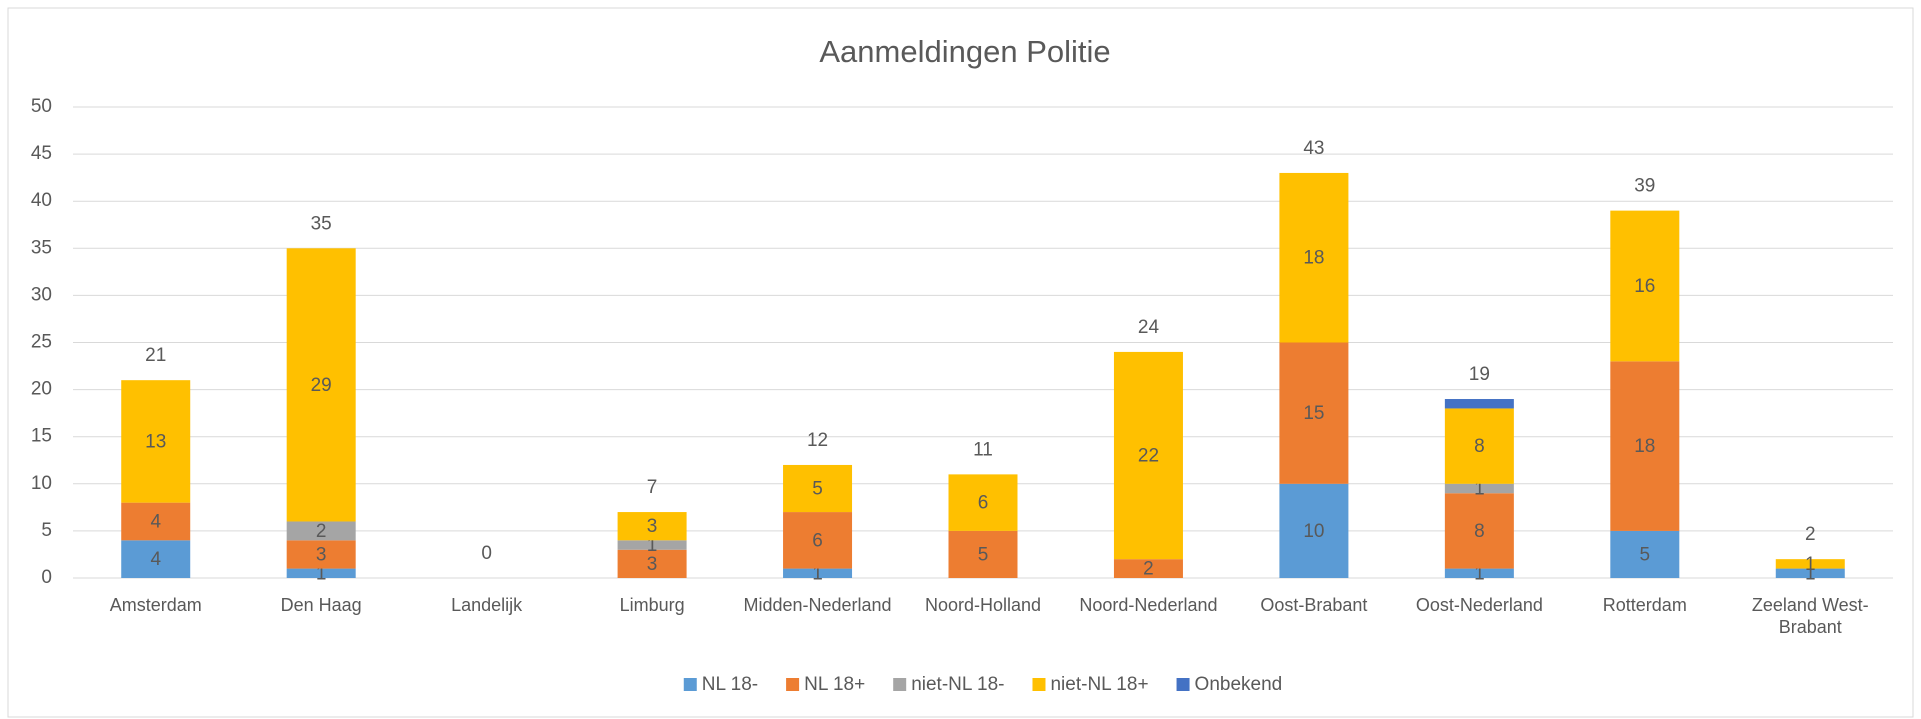 The image size is (1921, 719). I want to click on x-tick-label: Noord-Nederland, so click(1148, 605).